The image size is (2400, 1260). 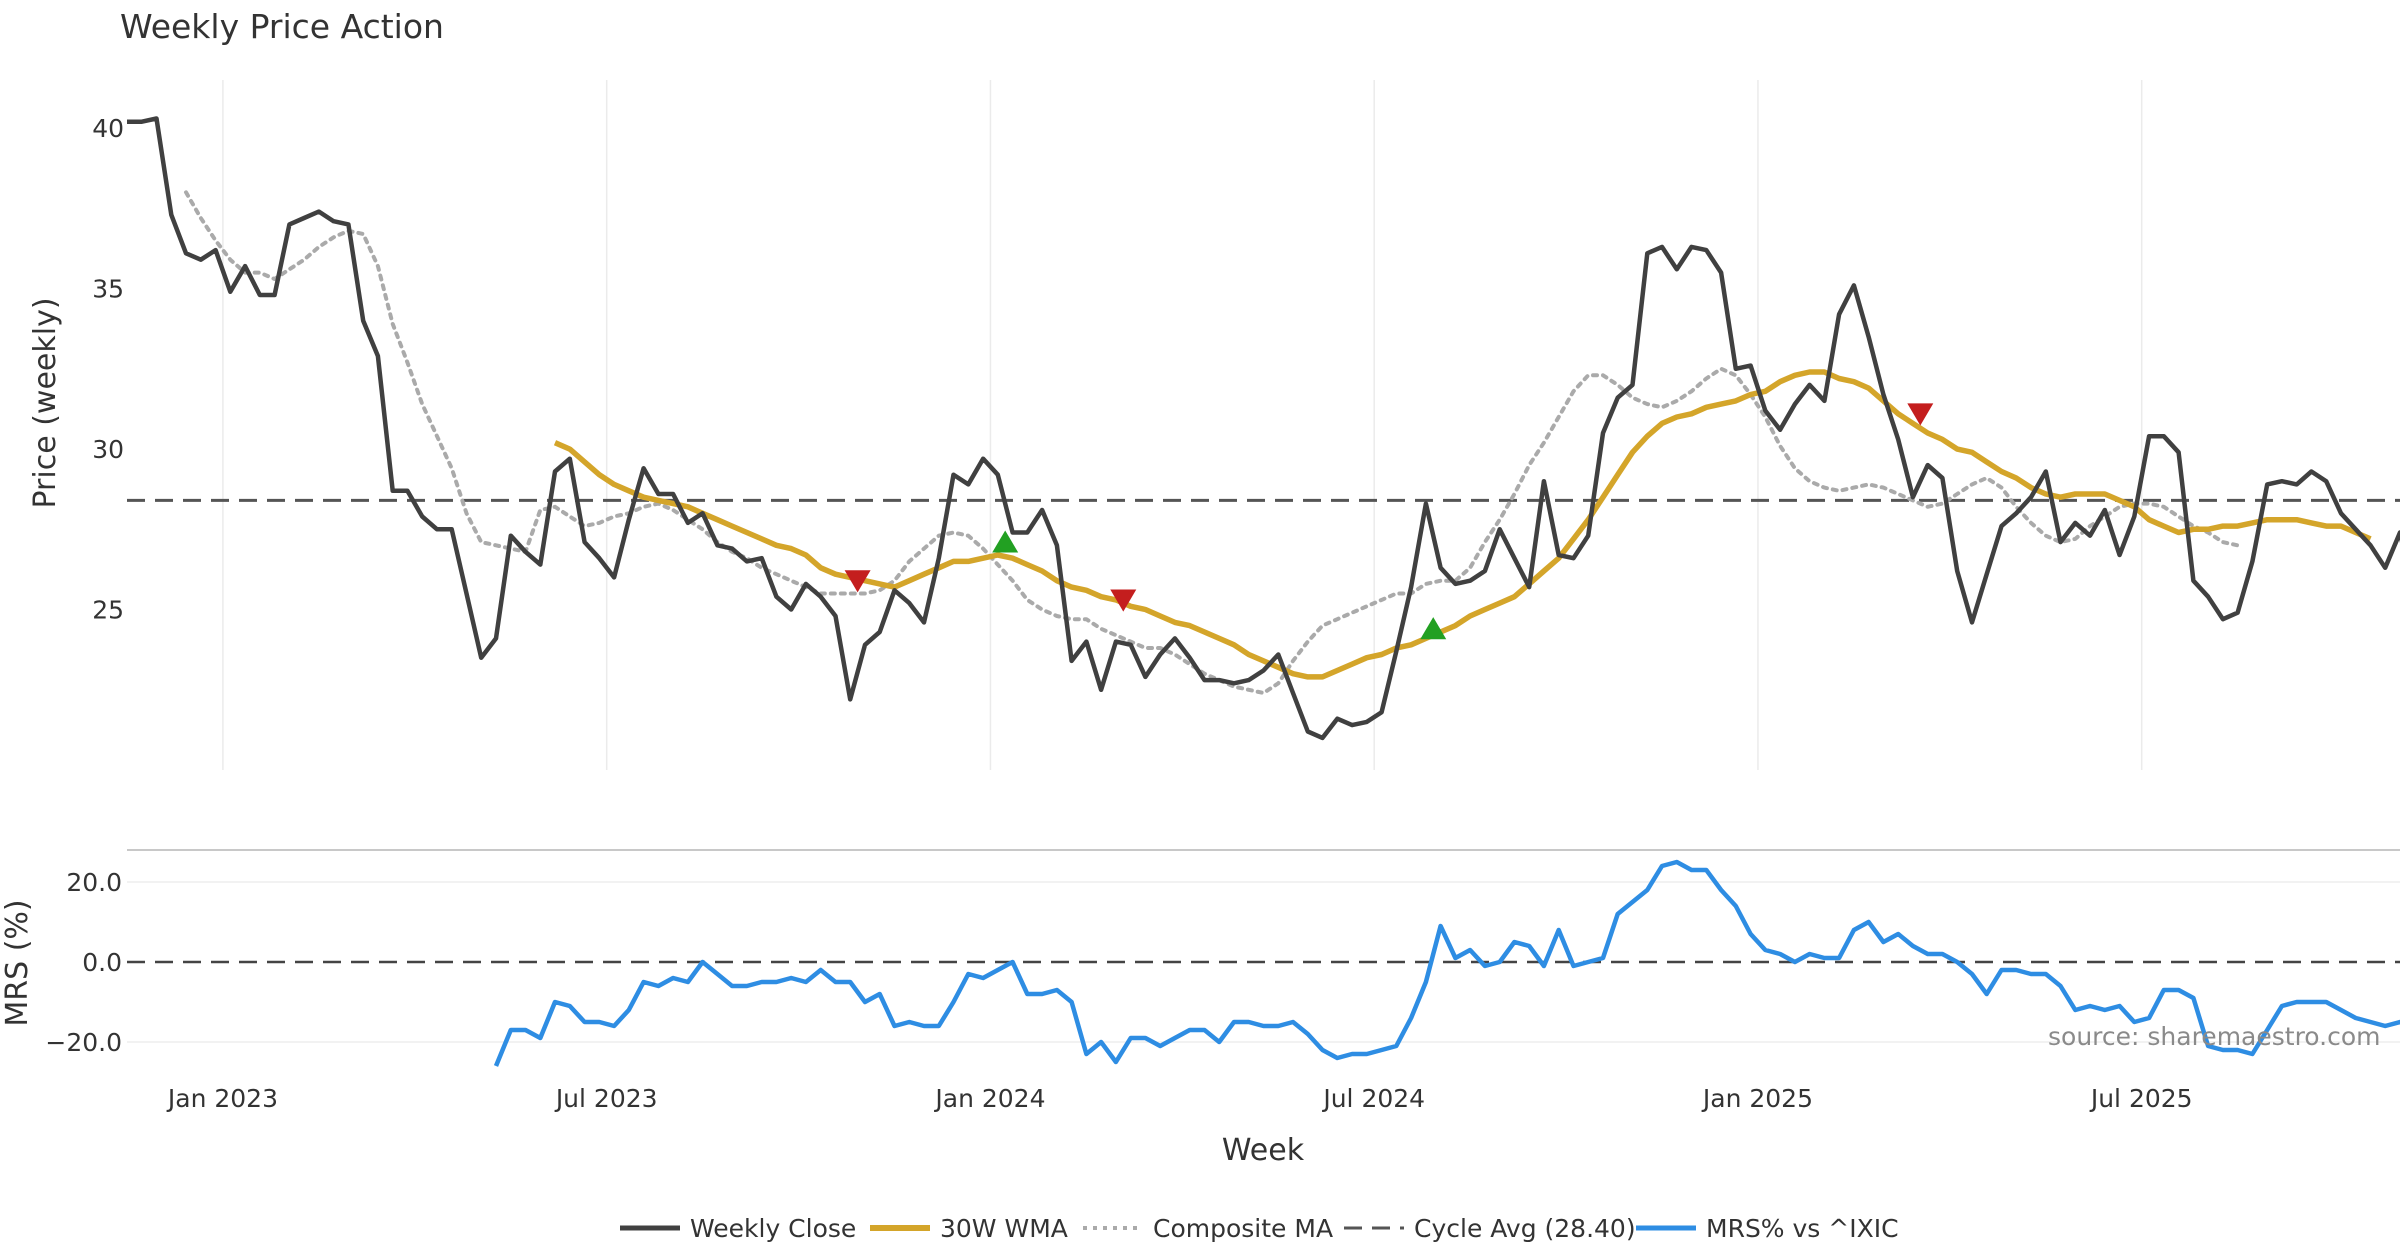 What do you see at coordinates (1389, 521) in the screenshot?
I see `signal-markers` at bounding box center [1389, 521].